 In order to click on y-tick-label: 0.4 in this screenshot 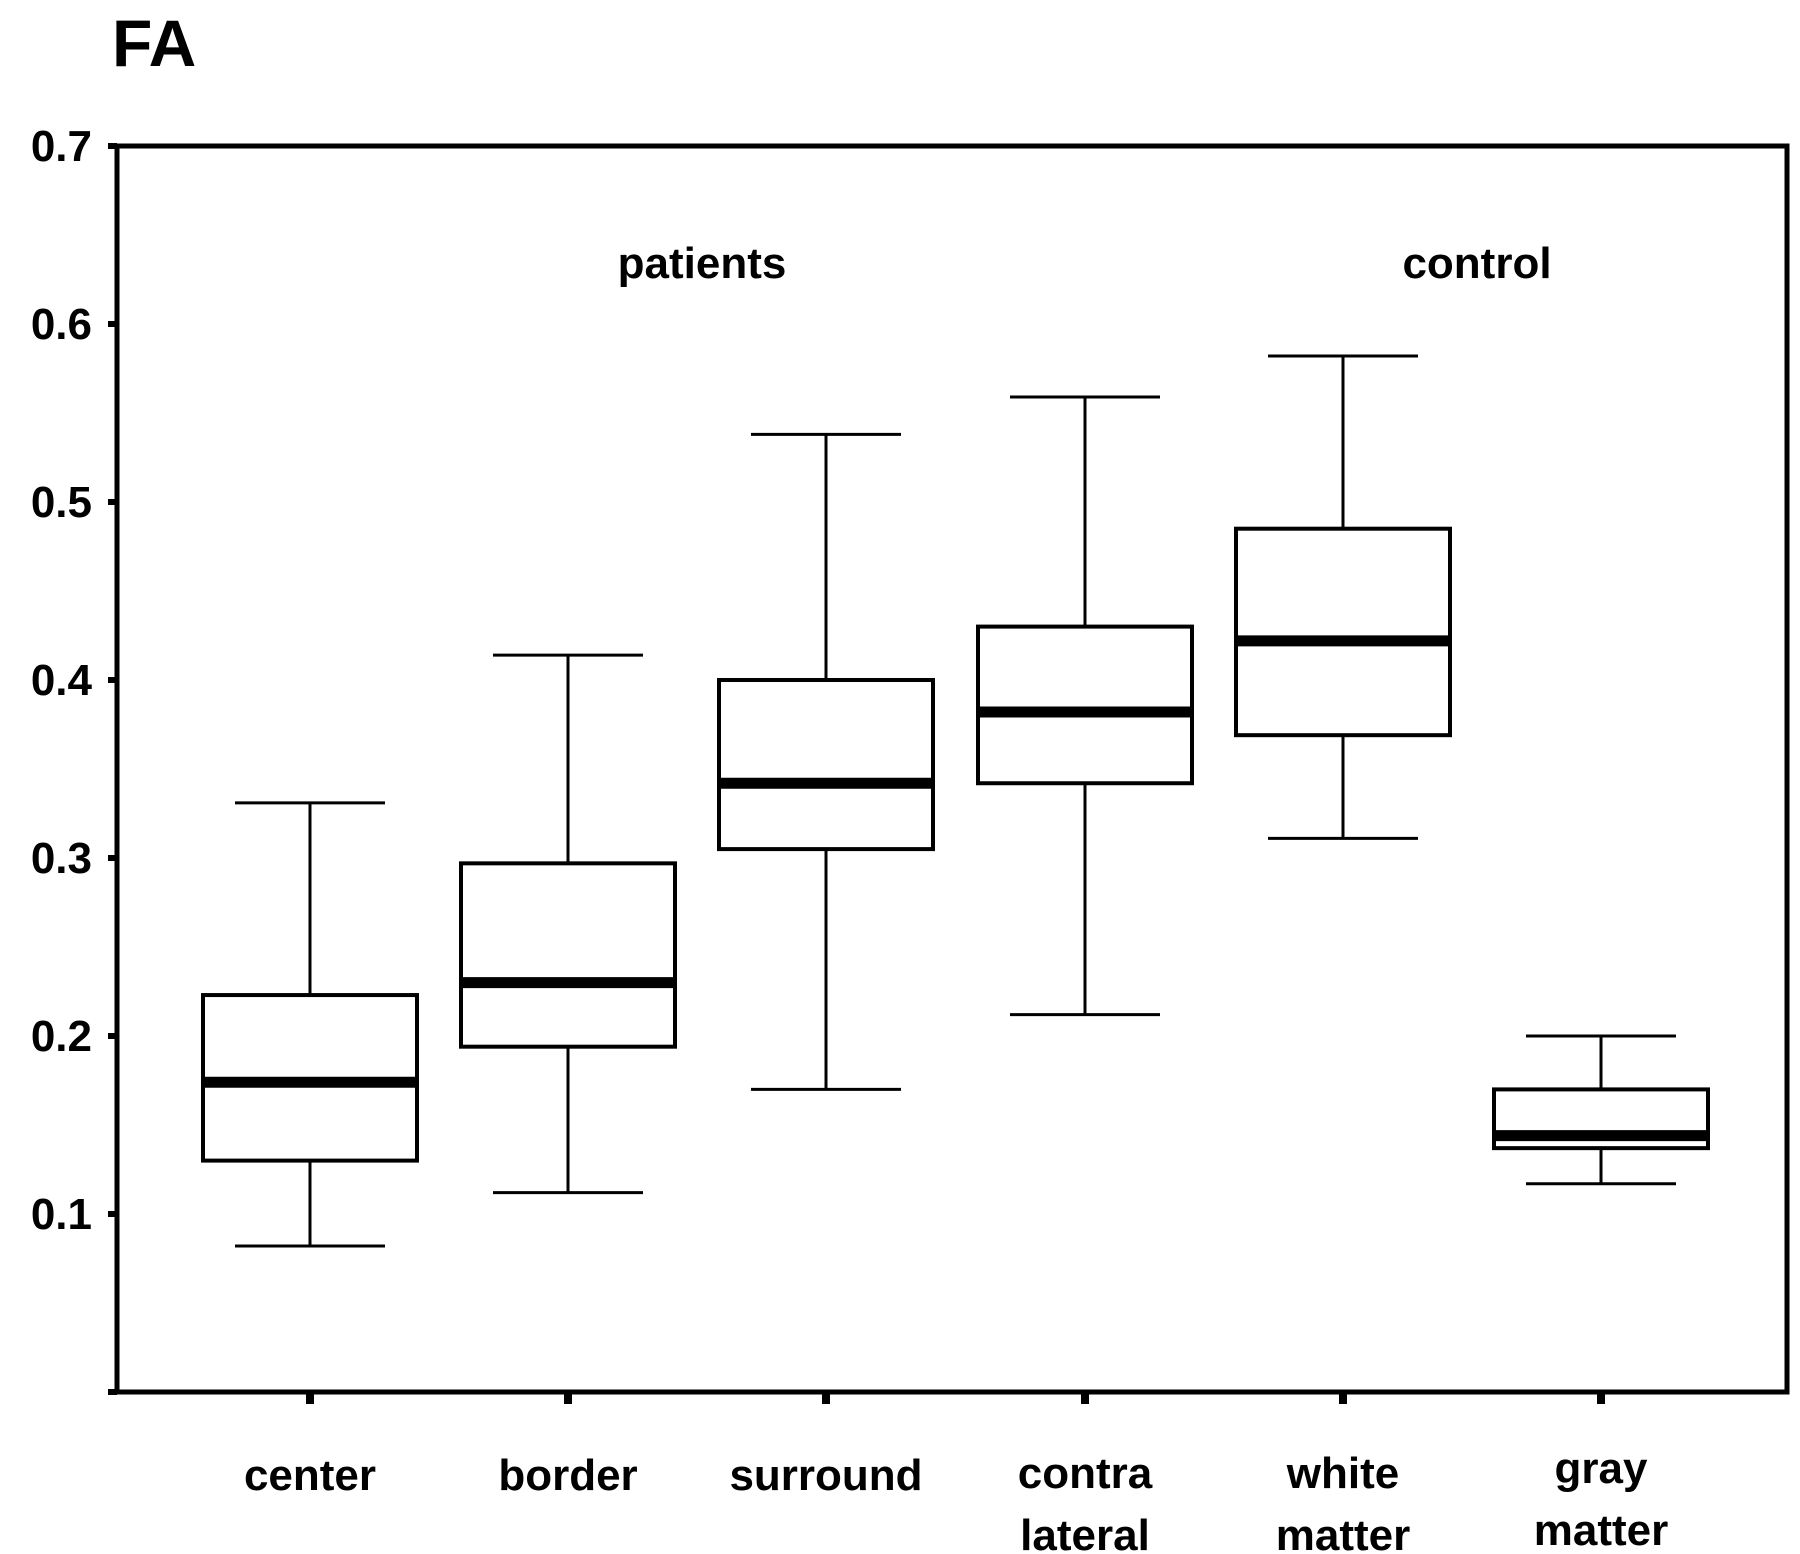, I will do `click(62, 680)`.